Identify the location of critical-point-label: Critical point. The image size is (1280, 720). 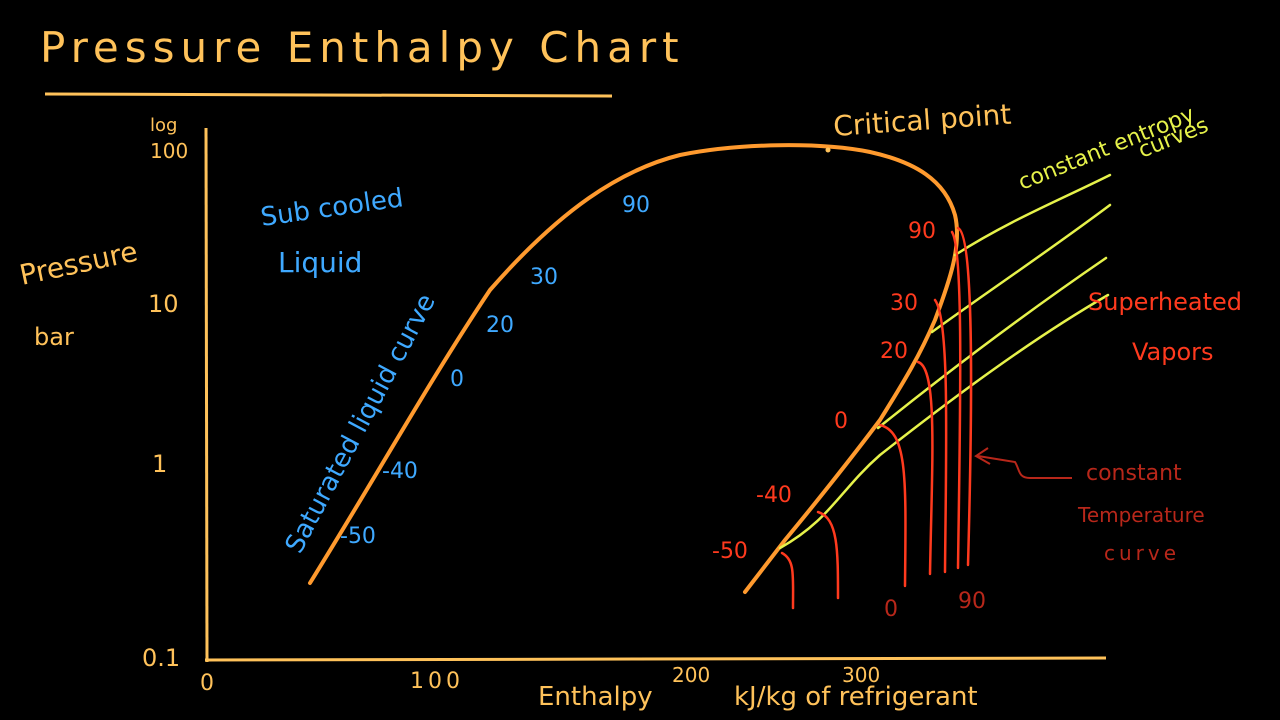
(922, 120).